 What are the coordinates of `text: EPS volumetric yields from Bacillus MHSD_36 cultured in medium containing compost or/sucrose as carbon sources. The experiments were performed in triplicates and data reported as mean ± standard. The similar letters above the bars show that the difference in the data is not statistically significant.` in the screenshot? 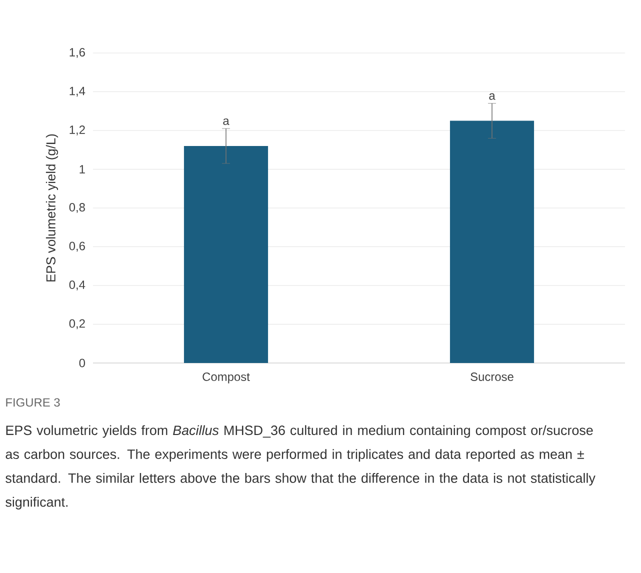 It's located at (301, 467).